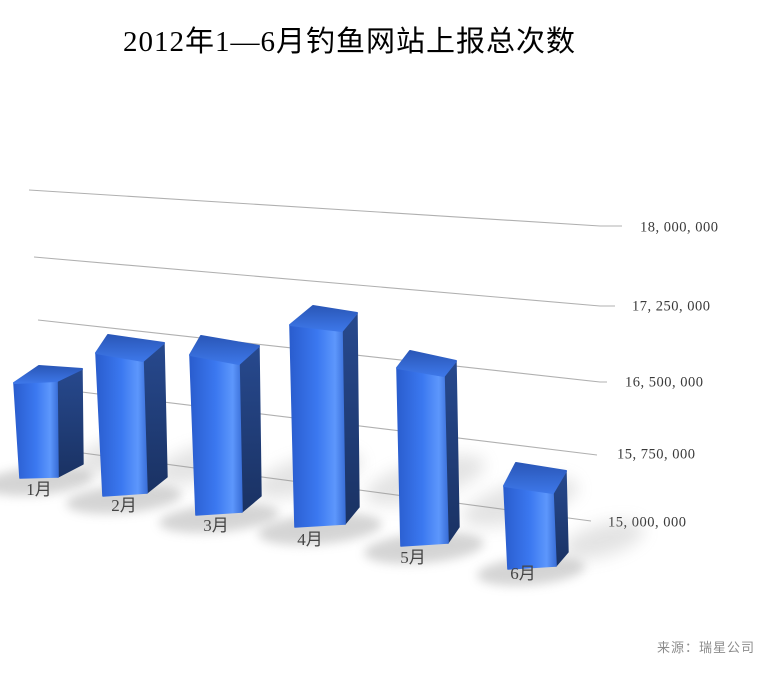  I want to click on y-tick-label: 16, 500, 000, so click(664, 382).